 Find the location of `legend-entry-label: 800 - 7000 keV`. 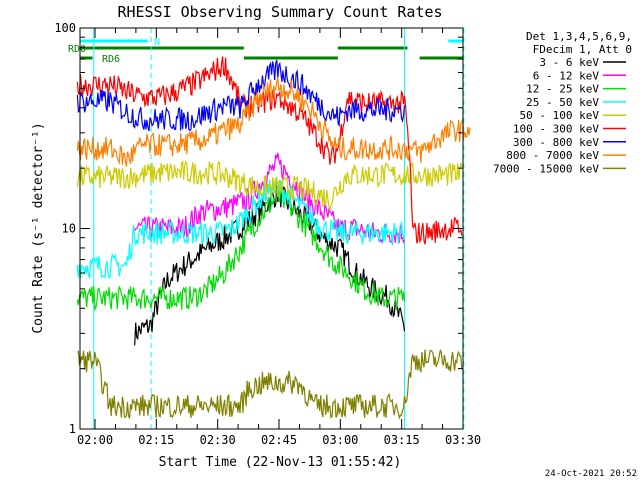

legend-entry-label: 800 - 7000 keV is located at coordinates (552, 155).